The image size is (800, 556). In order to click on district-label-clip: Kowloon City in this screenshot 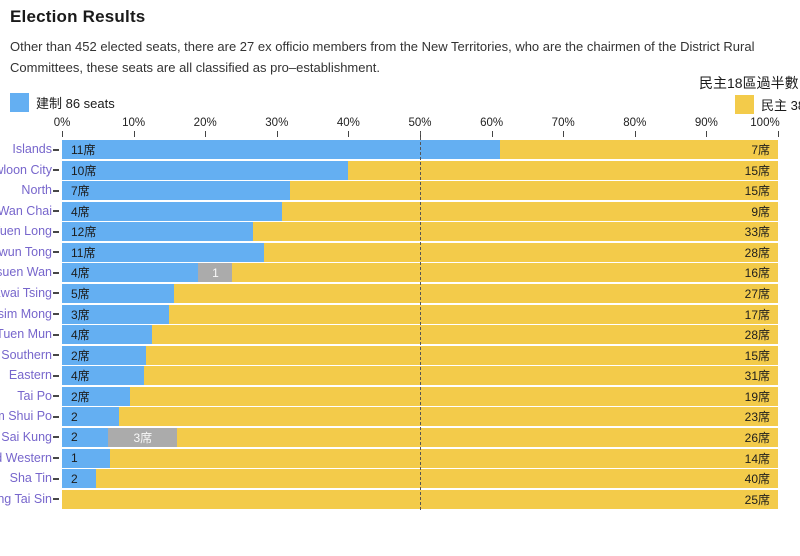, I will do `click(26, 170)`.